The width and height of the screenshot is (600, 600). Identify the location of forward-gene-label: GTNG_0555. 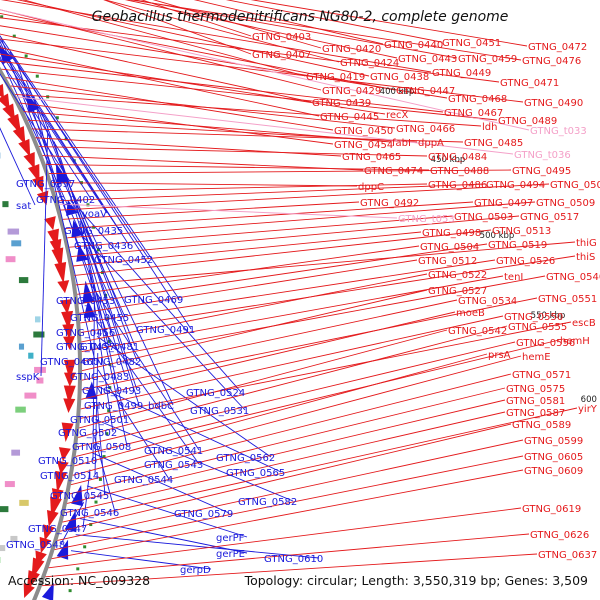
(537, 327).